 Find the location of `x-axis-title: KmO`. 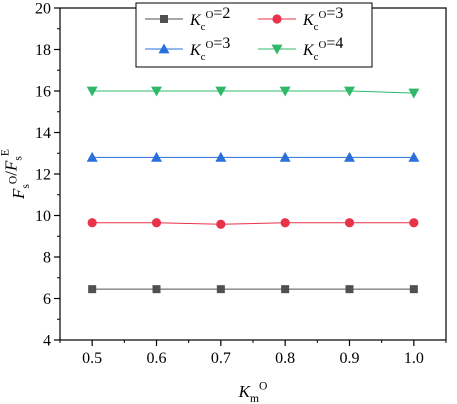

x-axis-title: KmO is located at coordinates (253, 391).